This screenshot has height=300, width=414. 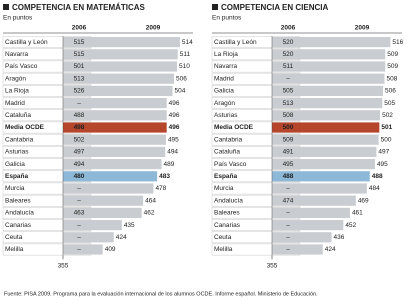 I want to click on value-2009: 516, so click(x=397, y=42).